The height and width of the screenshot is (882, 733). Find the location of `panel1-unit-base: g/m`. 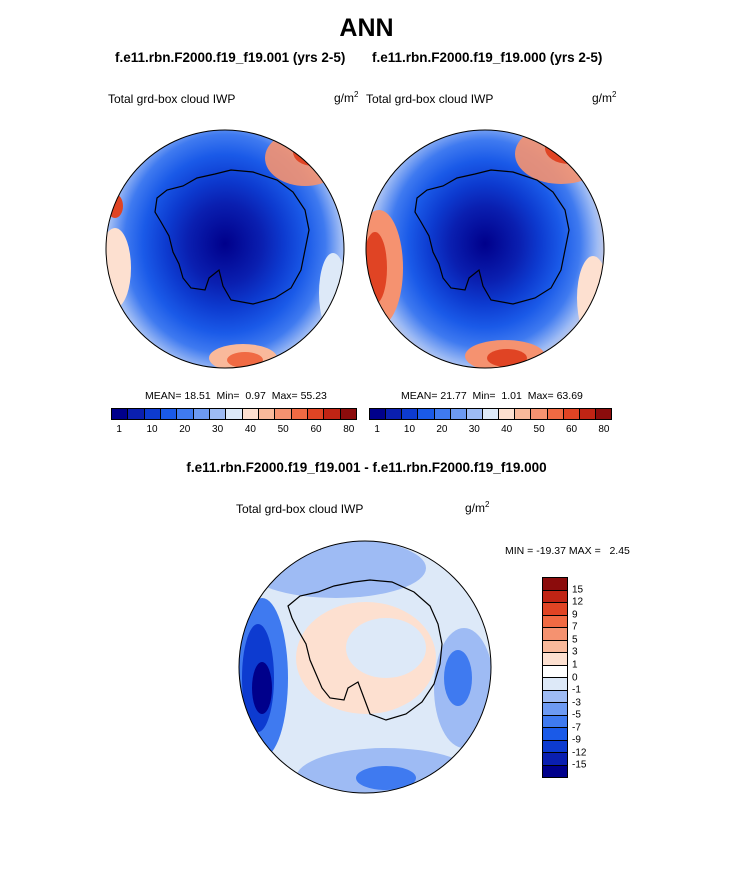

panel1-unit-base: g/m is located at coordinates (344, 98).